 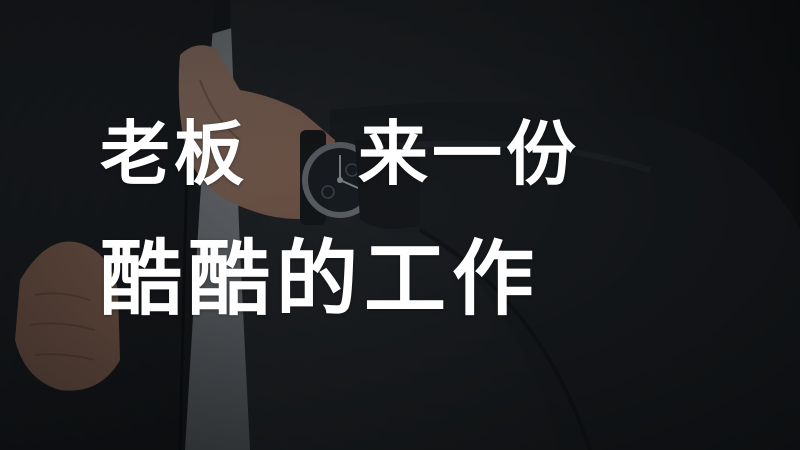 What do you see at coordinates (320, 279) in the screenshot?
I see `headline-line-2: 酷酷的工作` at bounding box center [320, 279].